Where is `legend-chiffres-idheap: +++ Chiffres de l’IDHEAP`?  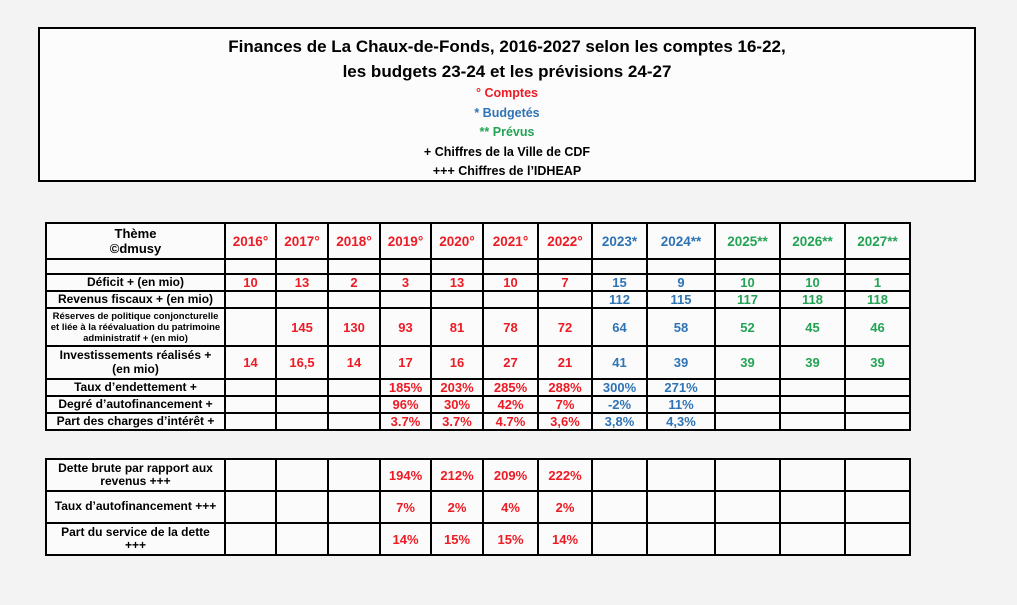 legend-chiffres-idheap: +++ Chiffres de l’IDHEAP is located at coordinates (507, 171).